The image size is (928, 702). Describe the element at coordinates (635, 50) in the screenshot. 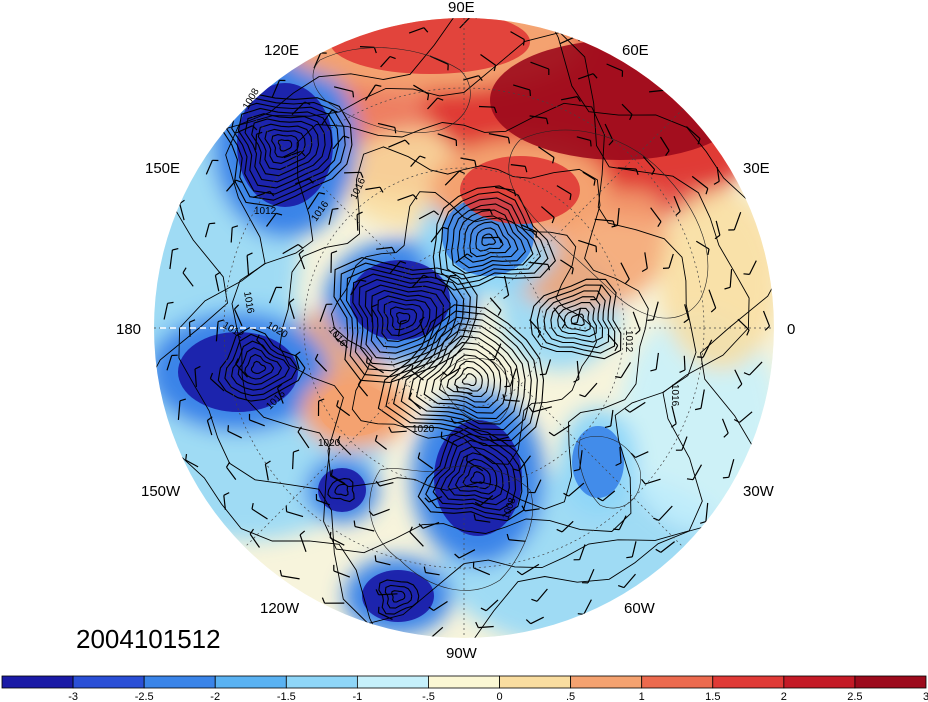

I see `lon-label-60e: 60E` at that location.